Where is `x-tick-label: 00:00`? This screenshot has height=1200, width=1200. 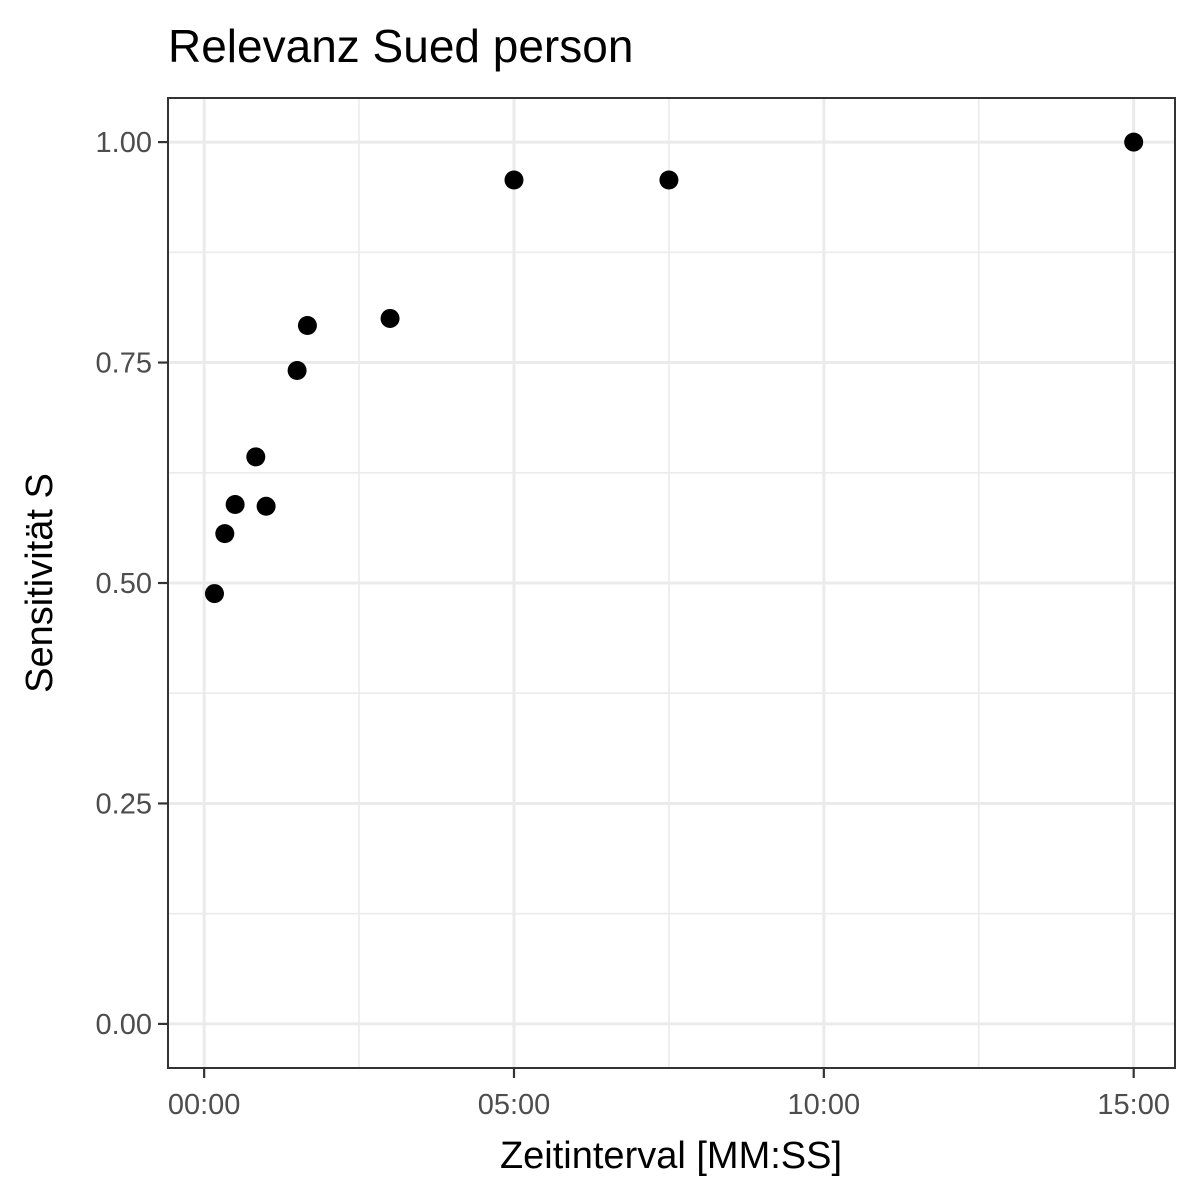 x-tick-label: 00:00 is located at coordinates (204, 1105).